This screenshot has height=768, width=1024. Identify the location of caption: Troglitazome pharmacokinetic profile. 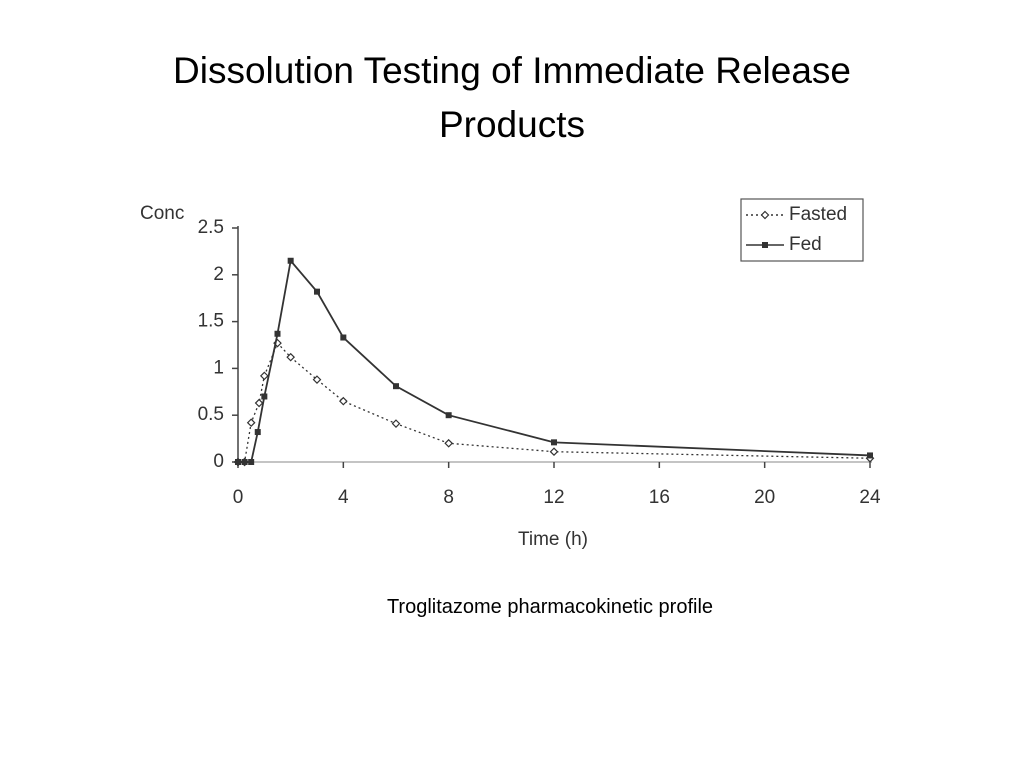
(550, 607).